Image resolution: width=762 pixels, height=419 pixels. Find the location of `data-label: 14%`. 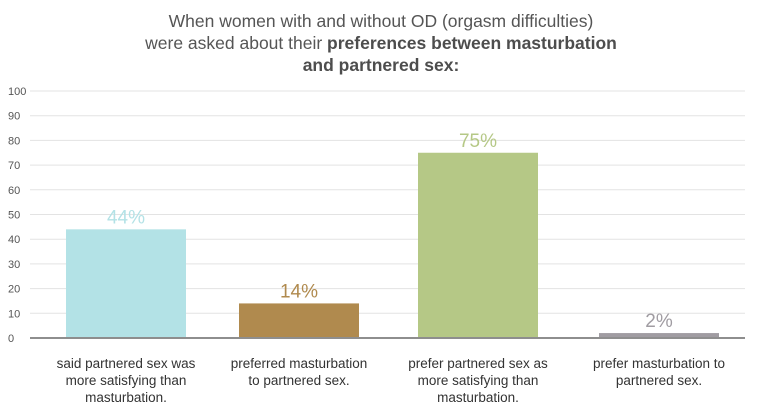

data-label: 14% is located at coordinates (299, 291).